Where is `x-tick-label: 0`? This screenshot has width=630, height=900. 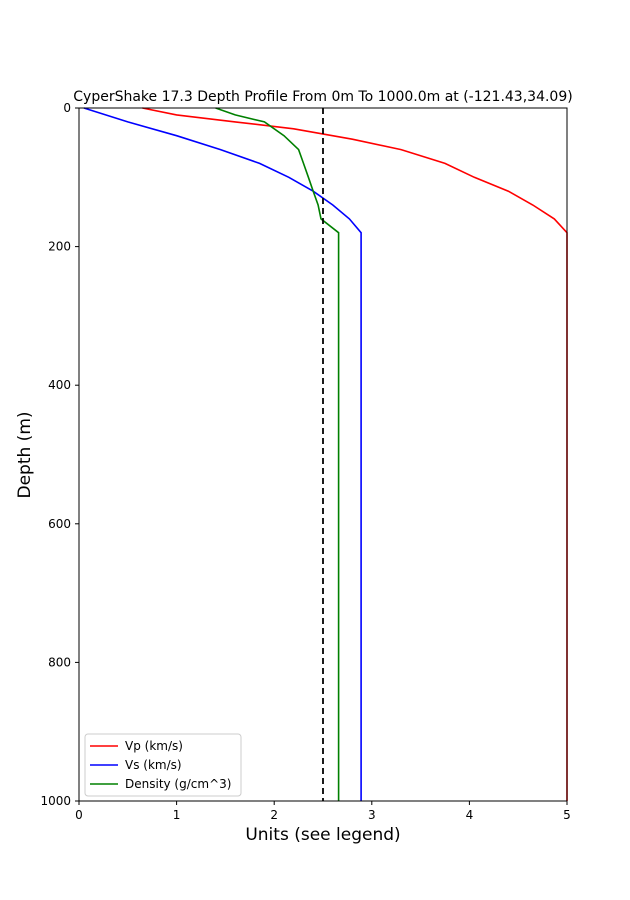 x-tick-label: 0 is located at coordinates (79, 815).